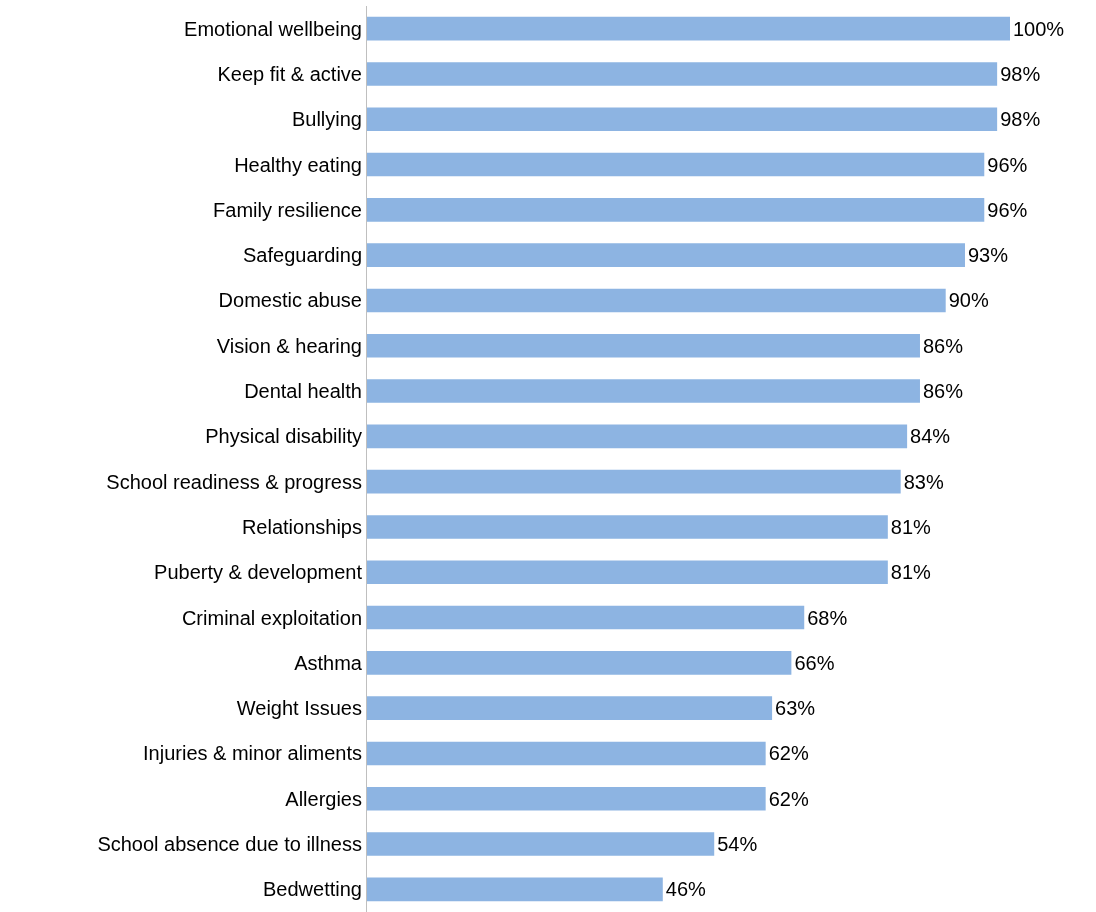 This screenshot has width=1096, height=912. I want to click on y-tick-label: Allergies, so click(323, 798).